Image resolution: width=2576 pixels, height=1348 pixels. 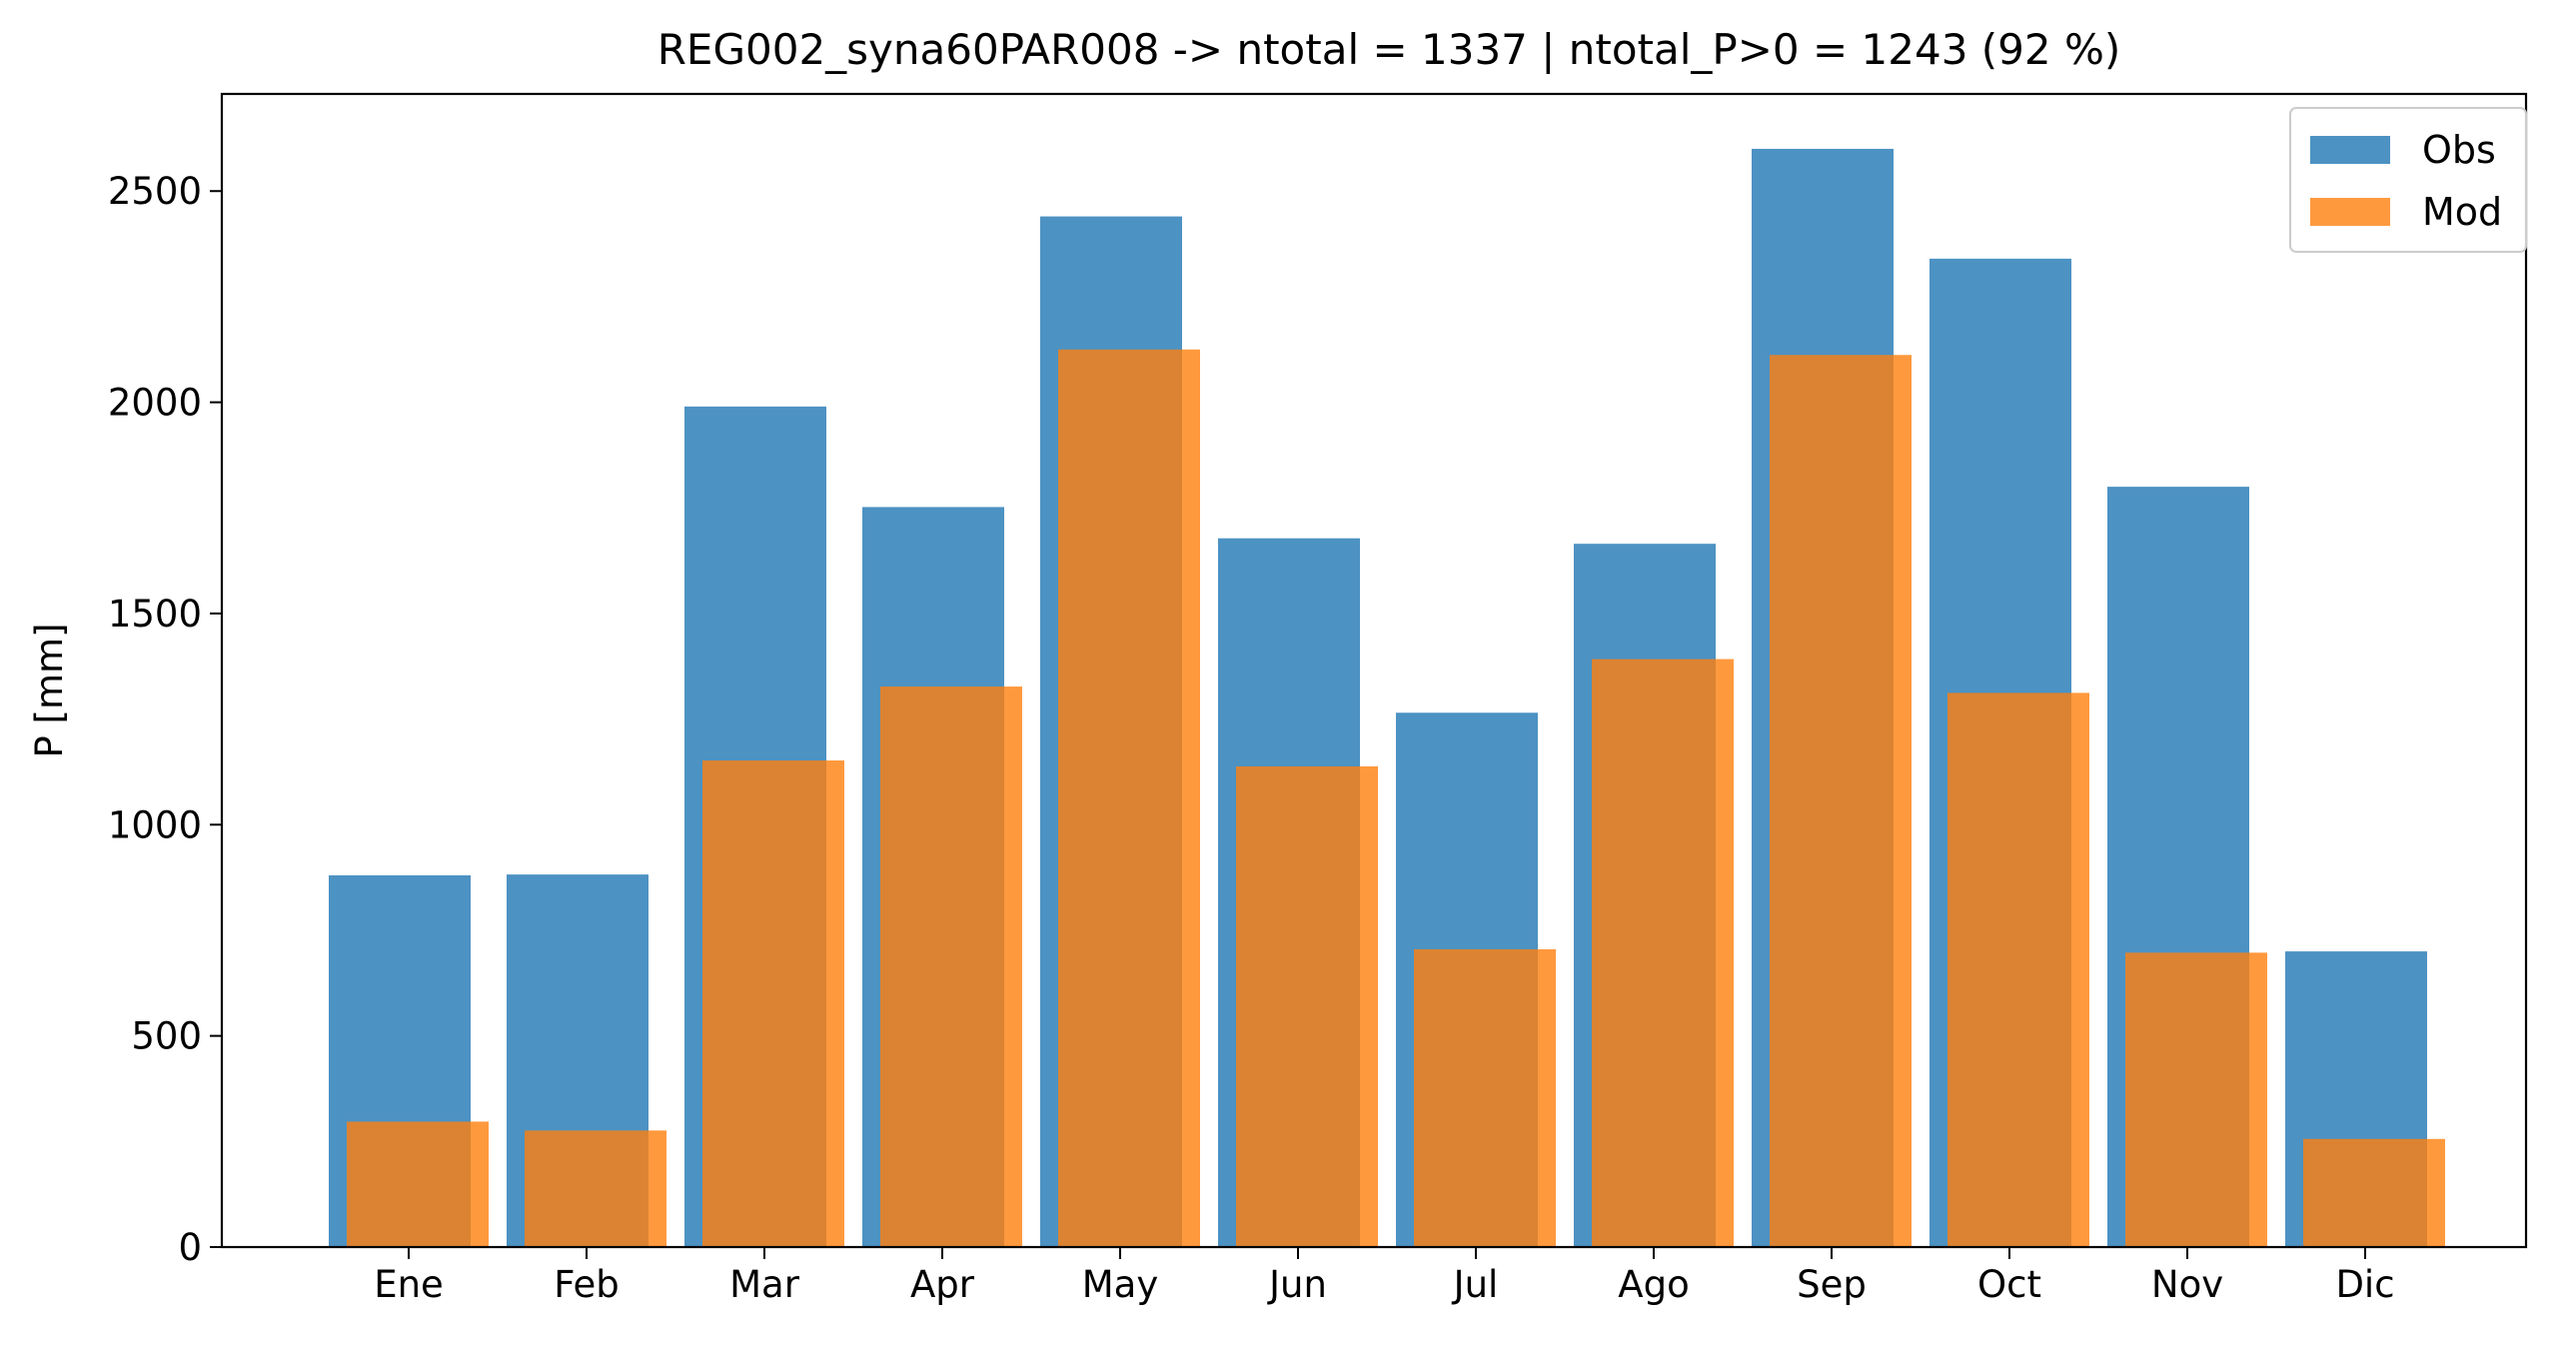 What do you see at coordinates (2350, 150) in the screenshot?
I see `legend-swatch-obs` at bounding box center [2350, 150].